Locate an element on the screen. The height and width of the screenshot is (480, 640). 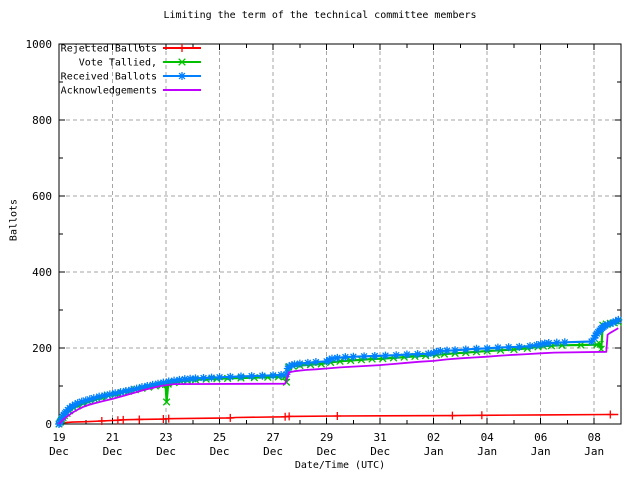
legend-marker-rejected is located at coordinates (182, 48).